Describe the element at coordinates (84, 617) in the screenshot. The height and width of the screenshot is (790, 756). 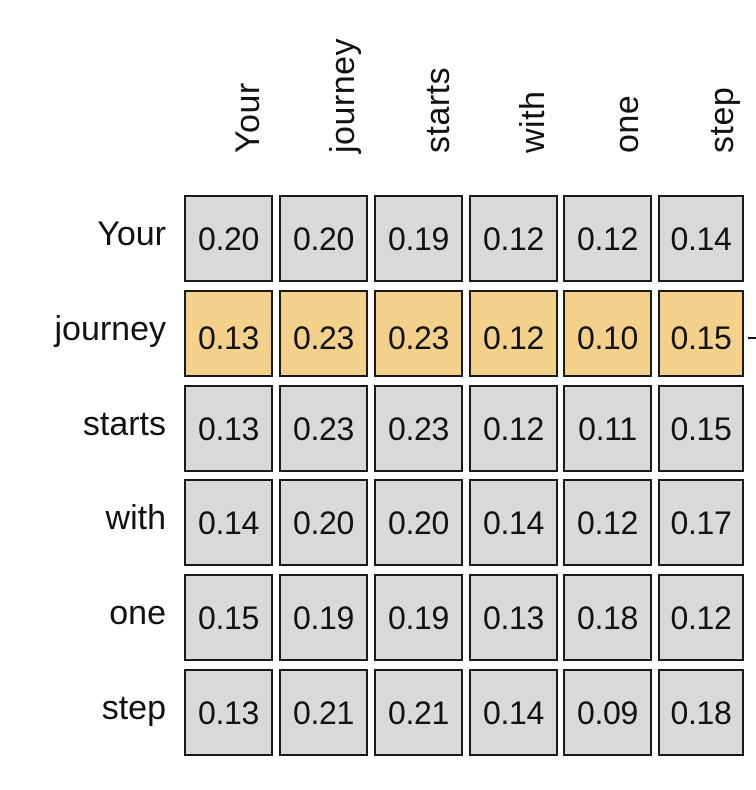
I see `row-header-one: one` at that location.